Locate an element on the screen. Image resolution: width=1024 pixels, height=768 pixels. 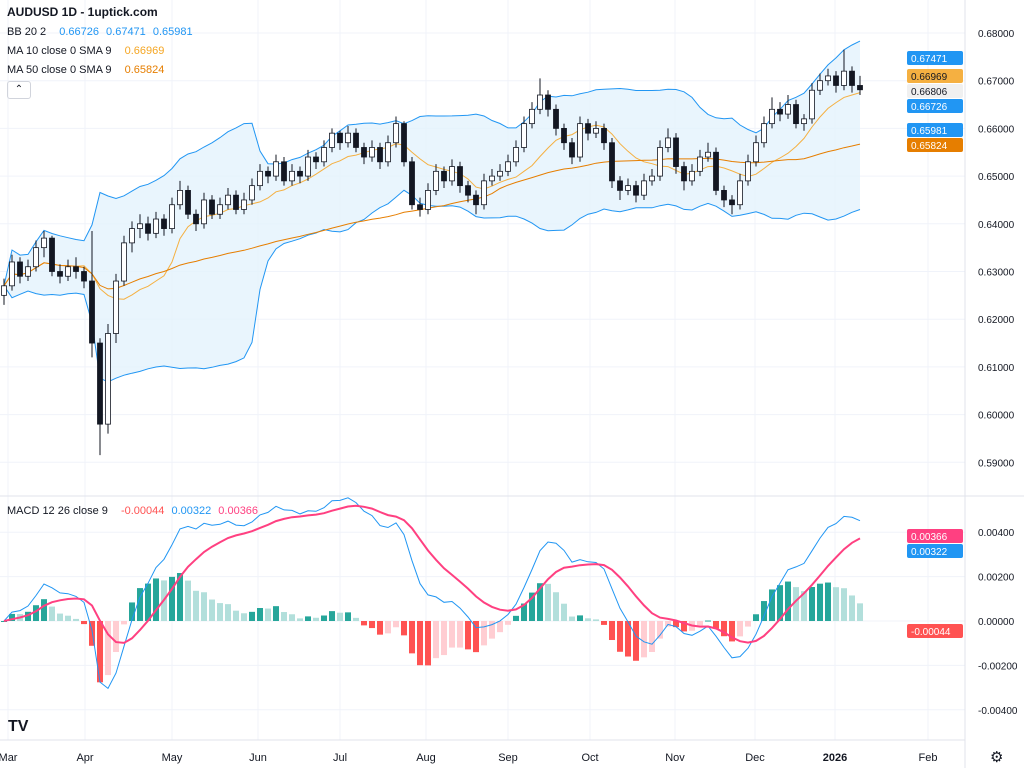
chart-title: AUDUSD 1D - 1uptick.com is located at coordinates (82, 12).